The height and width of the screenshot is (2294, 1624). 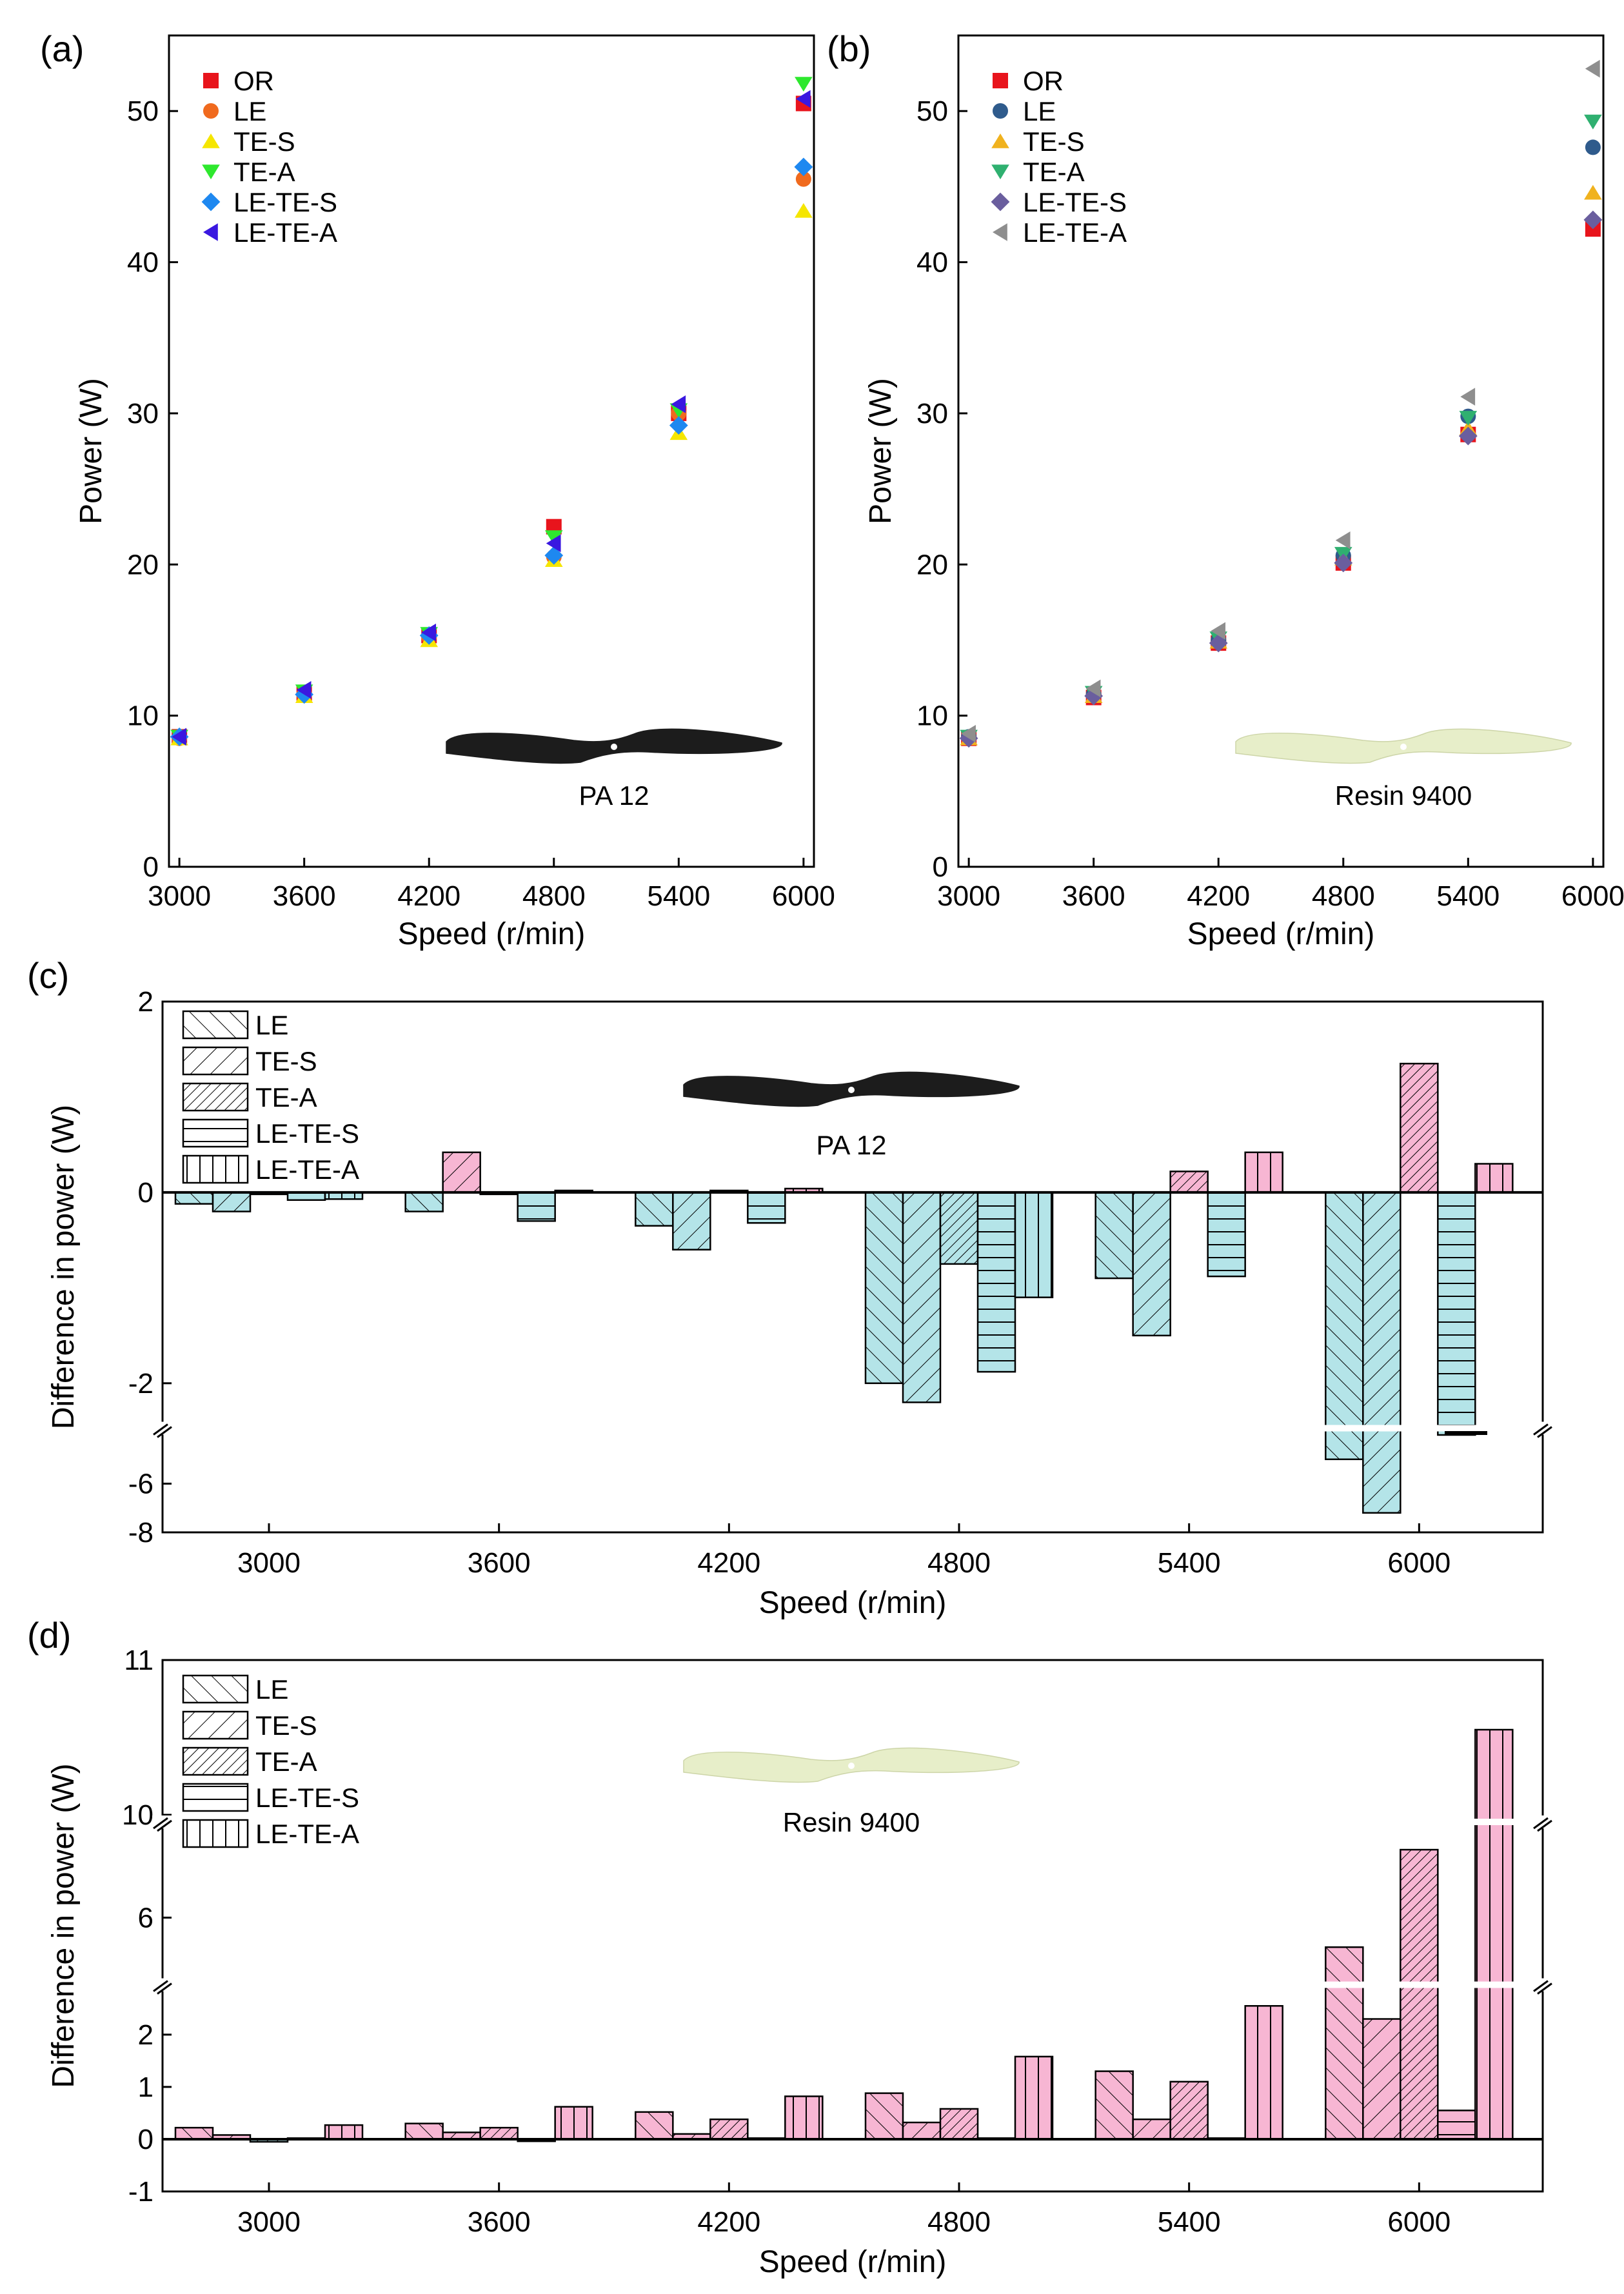 I want to click on series-LE-TE-S, so click(x=1281, y=479).